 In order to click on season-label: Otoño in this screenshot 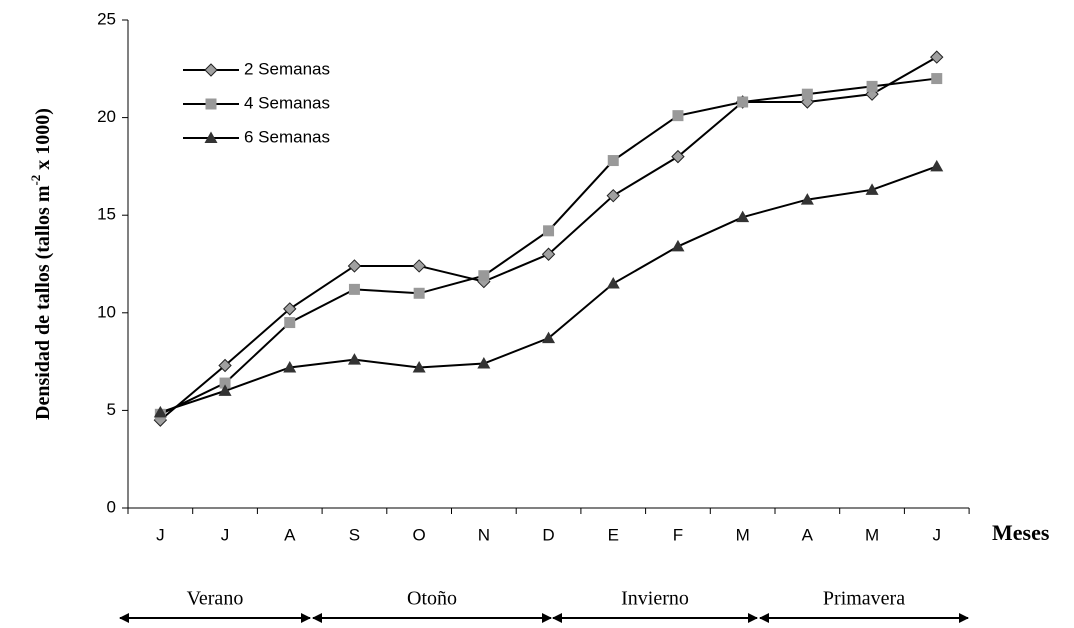, I will do `click(432, 599)`.